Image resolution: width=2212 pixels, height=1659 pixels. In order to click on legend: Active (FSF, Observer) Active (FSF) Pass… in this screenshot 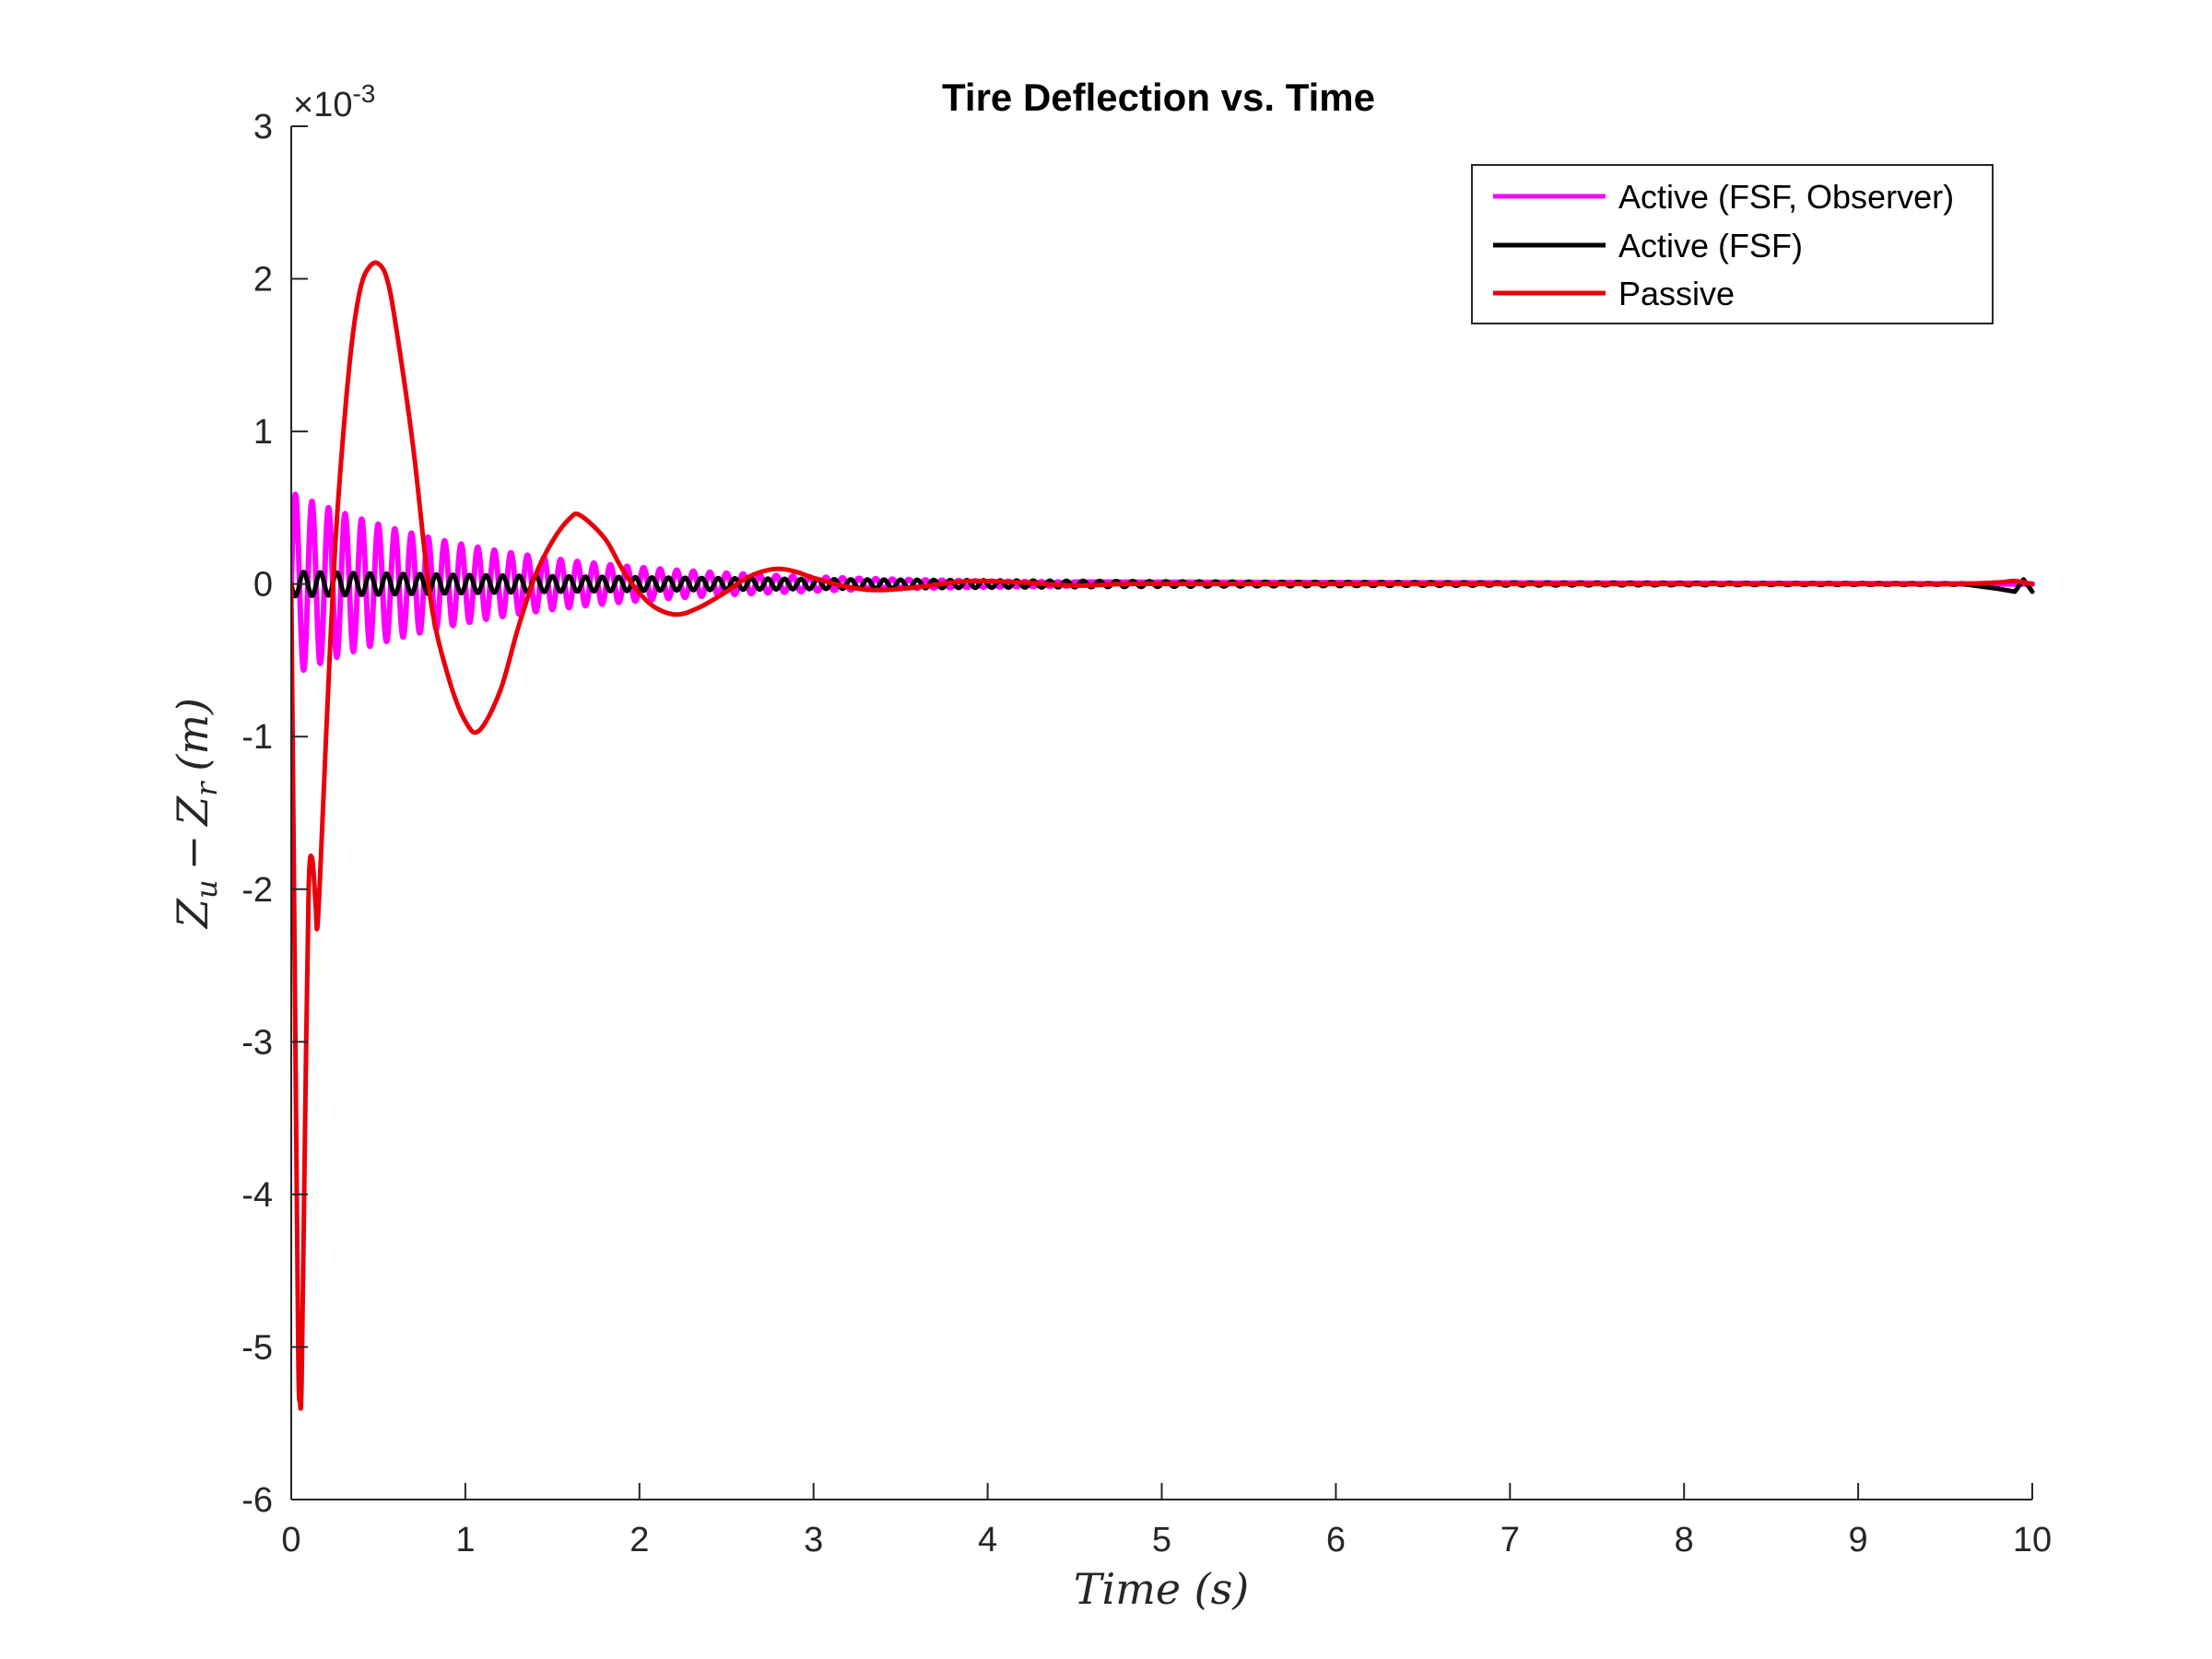, I will do `click(1732, 244)`.